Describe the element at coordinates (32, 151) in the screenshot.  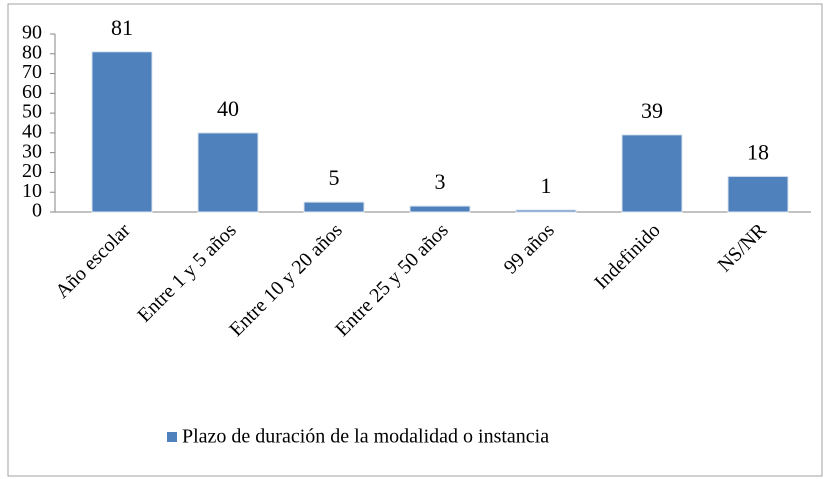
I see `y-tick-label: 30` at that location.